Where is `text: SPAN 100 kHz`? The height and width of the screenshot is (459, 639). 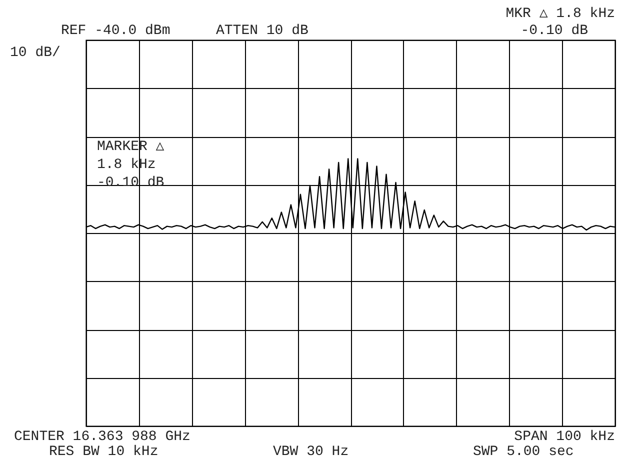 text: SPAN 100 kHz is located at coordinates (564, 437).